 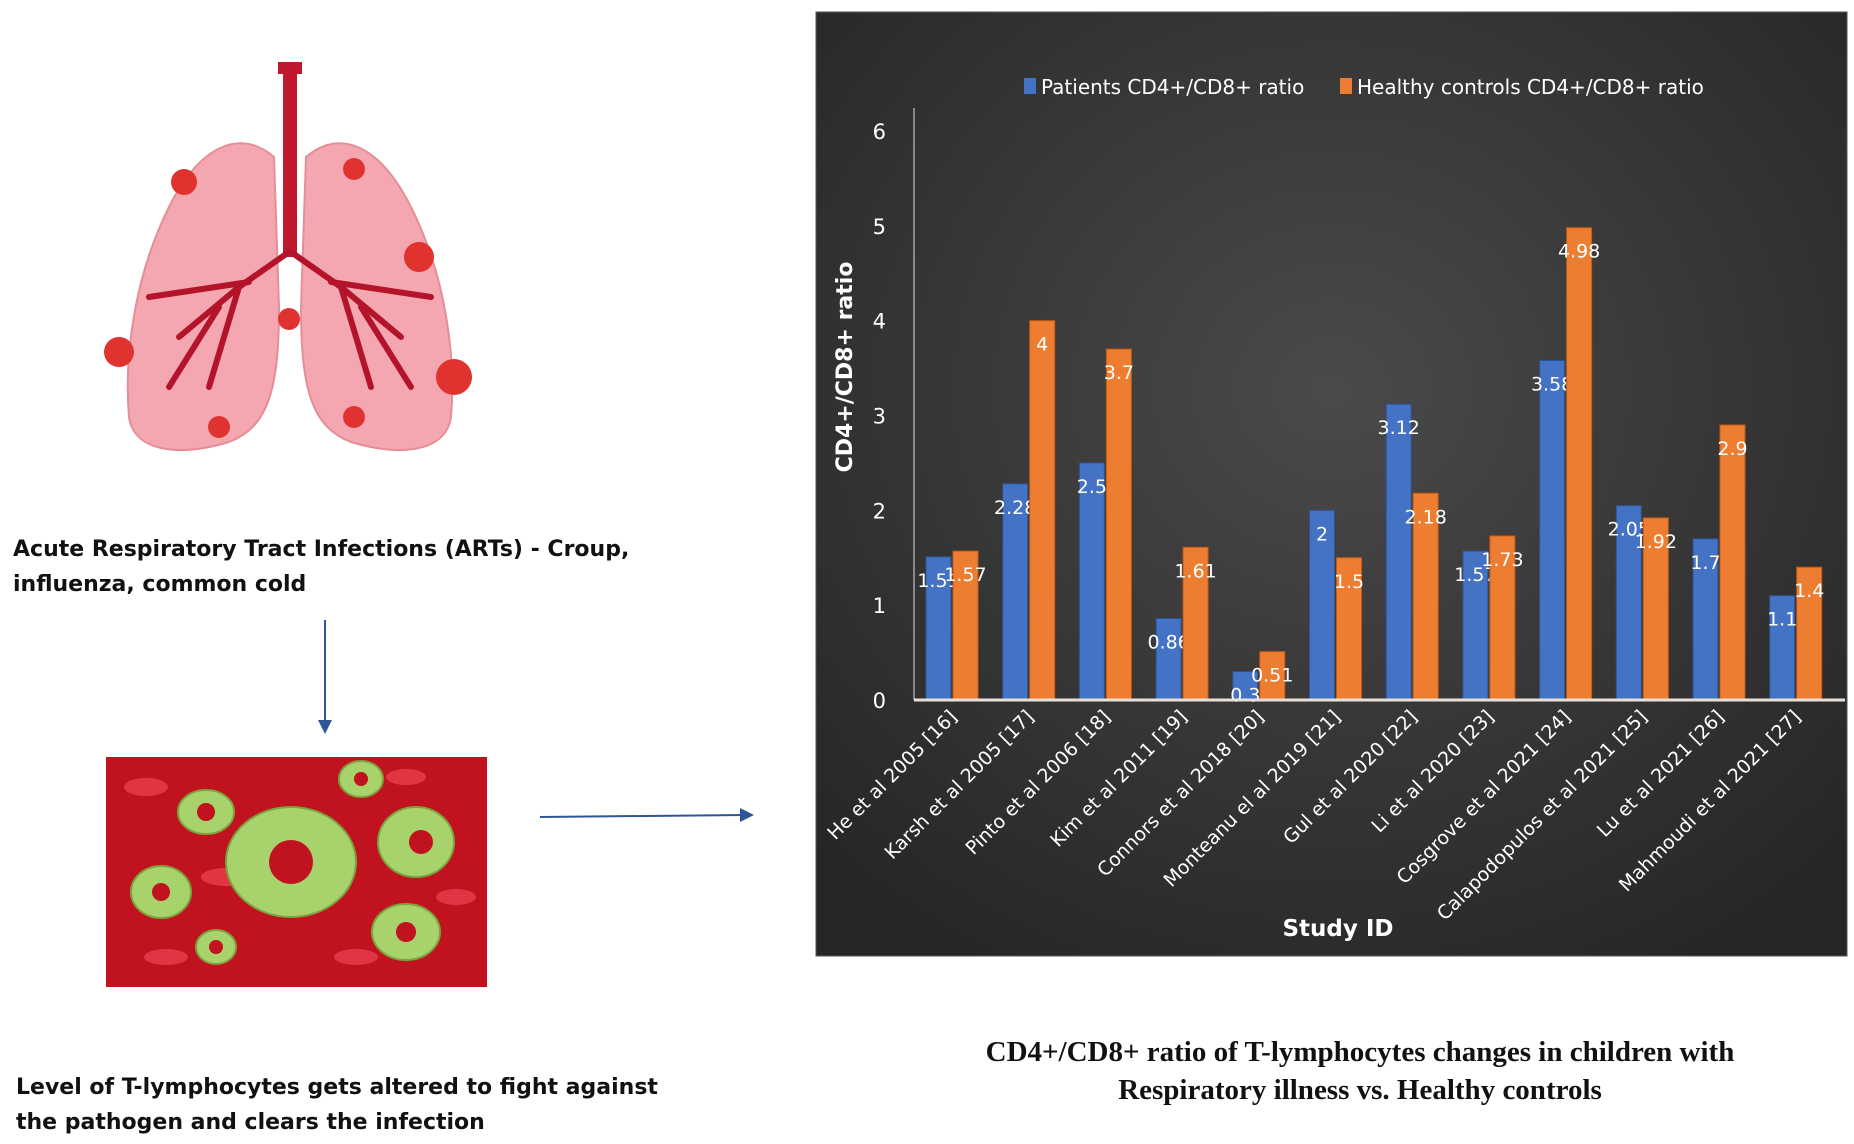 What do you see at coordinates (1426, 517) in the screenshot?
I see `data-label: 2.18` at bounding box center [1426, 517].